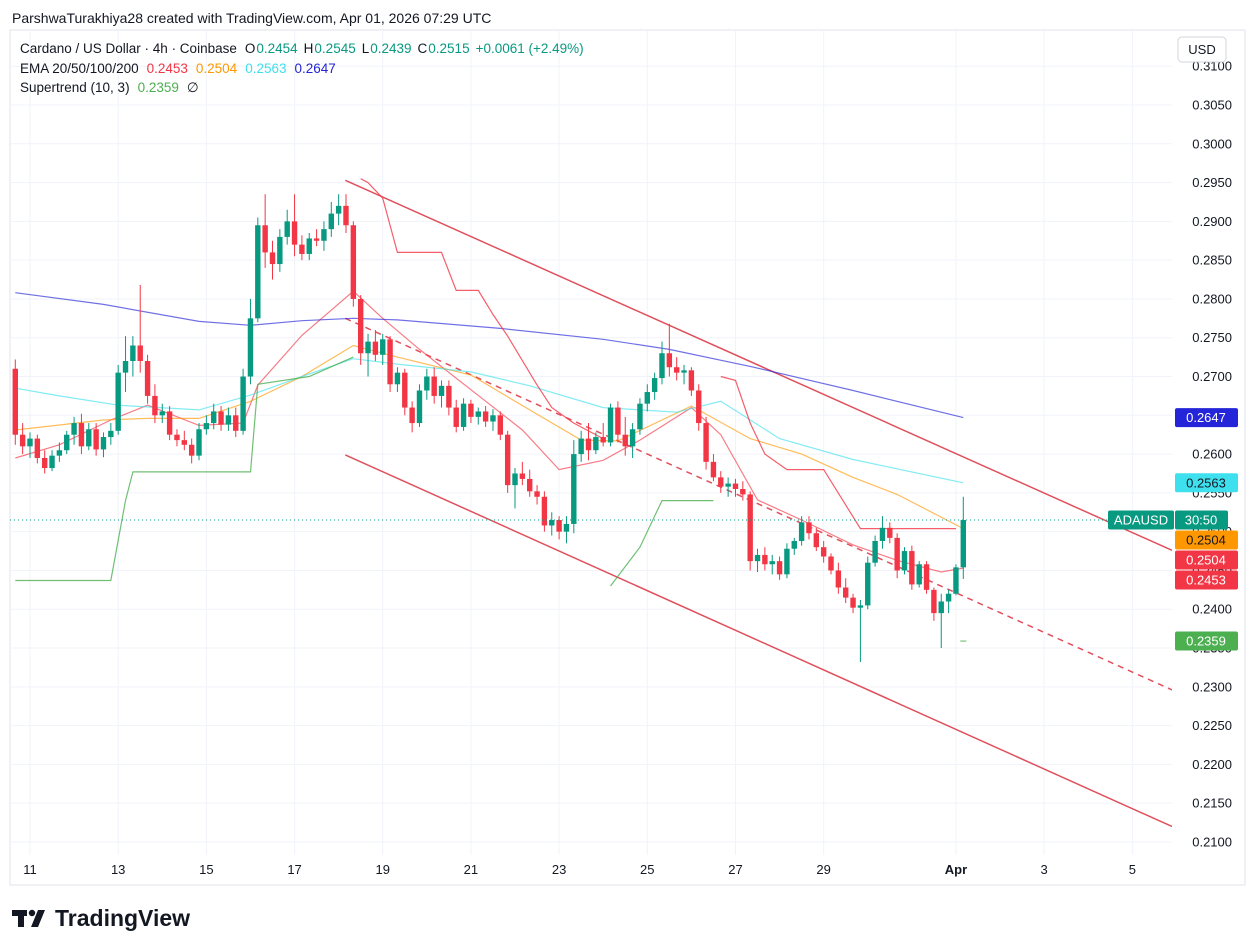 The image size is (1253, 952). Describe the element at coordinates (647, 869) in the screenshot. I see `x-tick-label: 25` at that location.